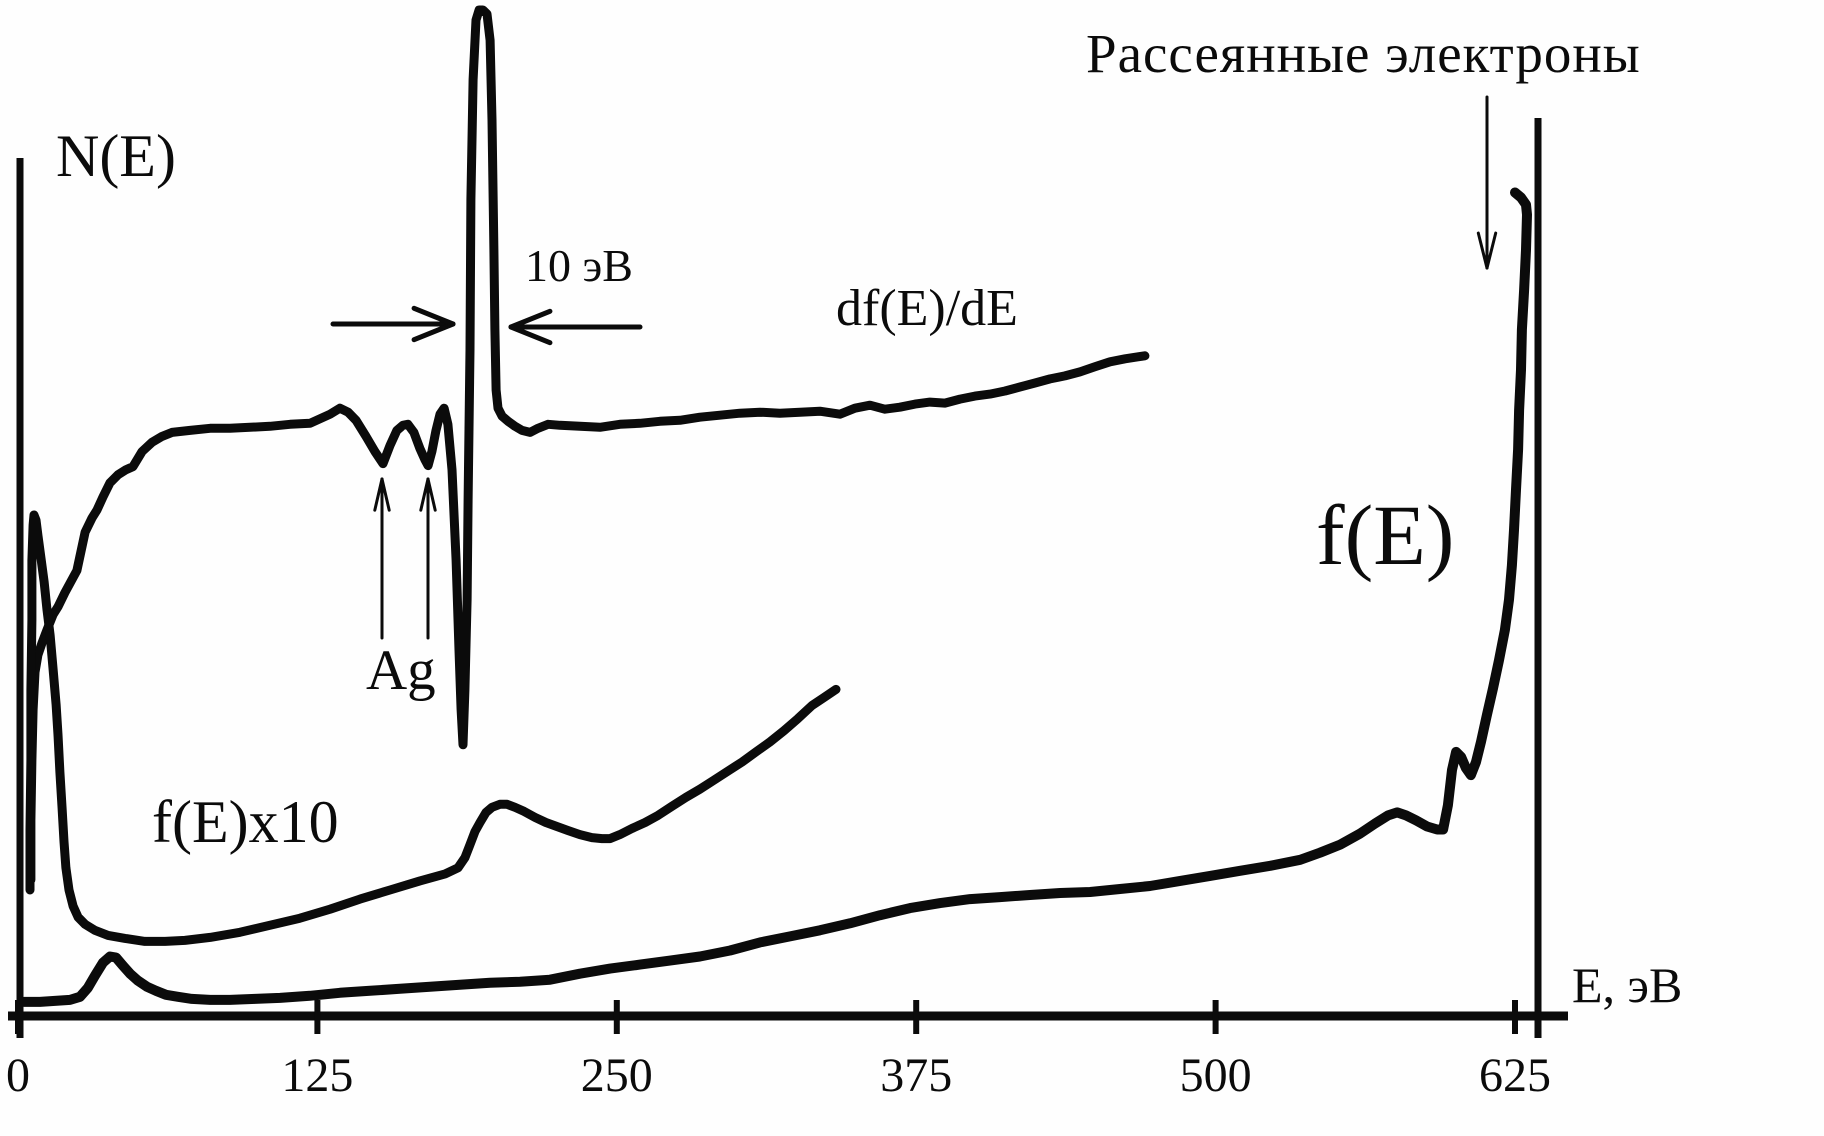 This screenshot has height=1136, width=1824. Describe the element at coordinates (916, 1075) in the screenshot. I see `x-tick-label: 375` at that location.